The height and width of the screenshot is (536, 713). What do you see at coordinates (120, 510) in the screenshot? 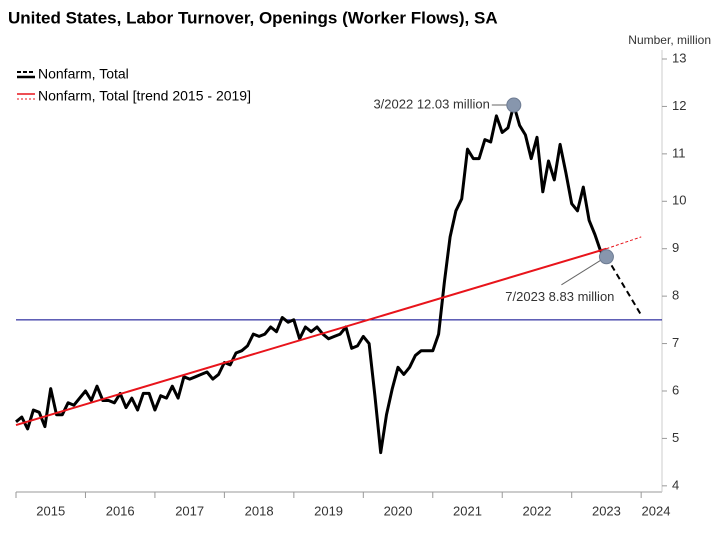
I see `x-tick-label: 2016` at bounding box center [120, 510].